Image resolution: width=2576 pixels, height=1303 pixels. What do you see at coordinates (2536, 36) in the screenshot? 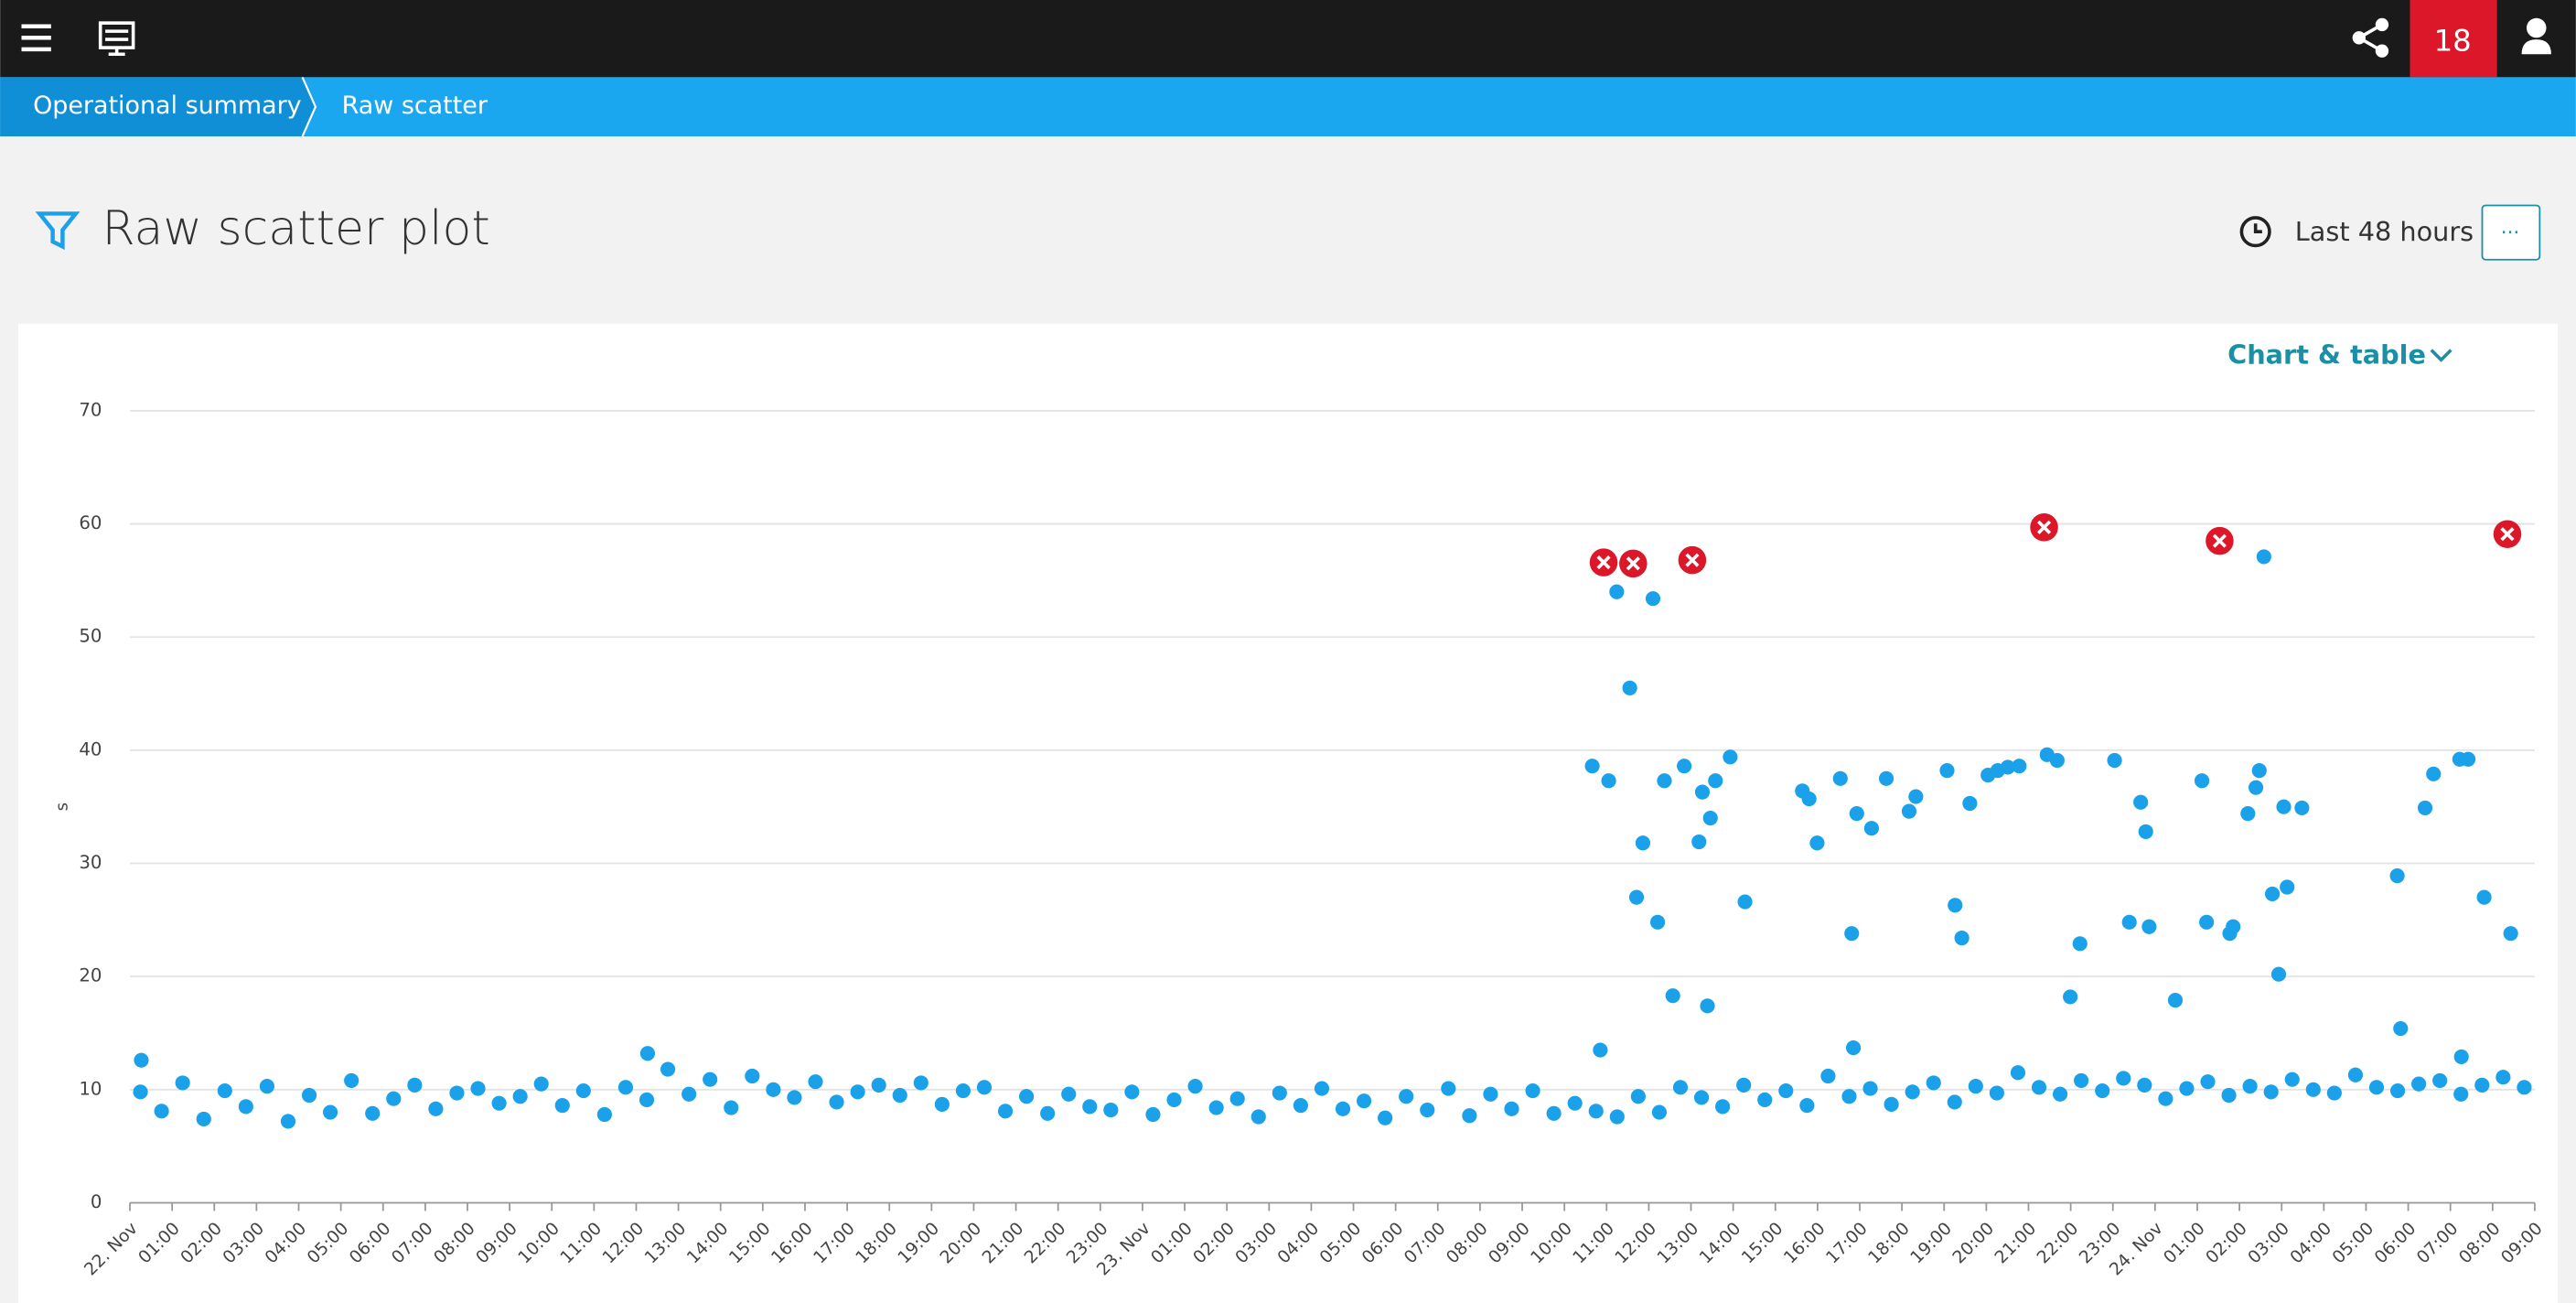
I see `user-icon` at bounding box center [2536, 36].